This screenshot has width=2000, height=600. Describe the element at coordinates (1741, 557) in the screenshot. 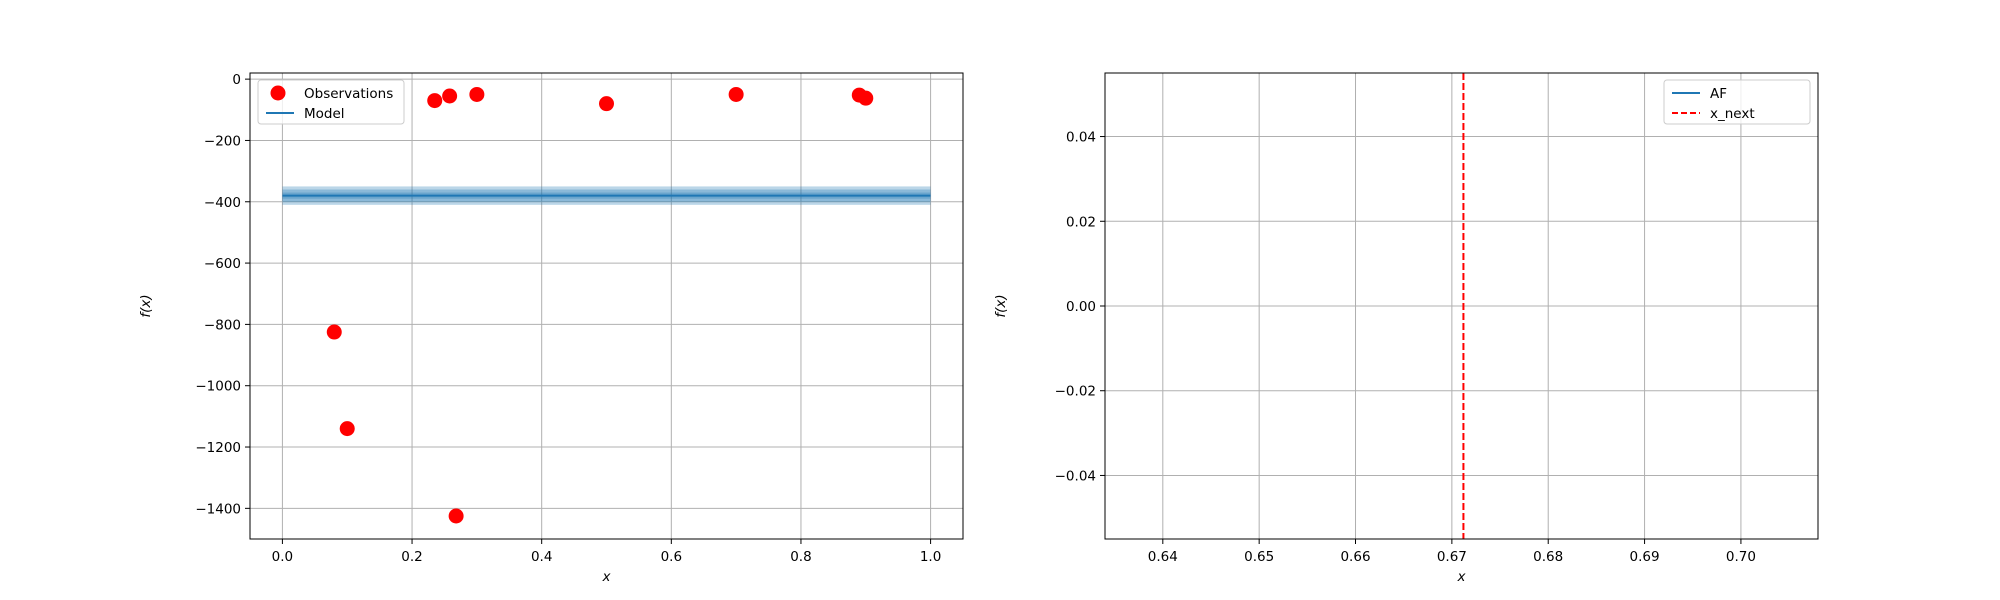

I see `x-tick-label: 0.70` at that location.